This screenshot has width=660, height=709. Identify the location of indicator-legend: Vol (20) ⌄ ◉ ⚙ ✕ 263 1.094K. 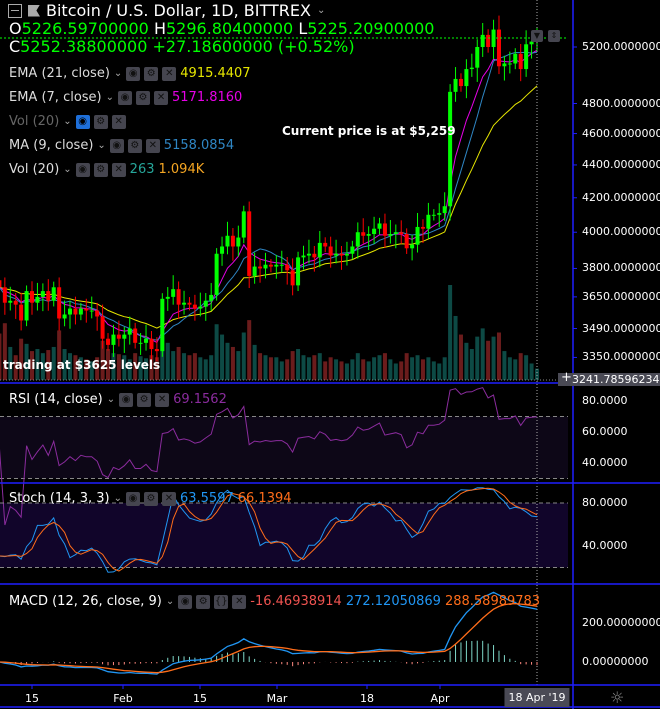
(106, 169).